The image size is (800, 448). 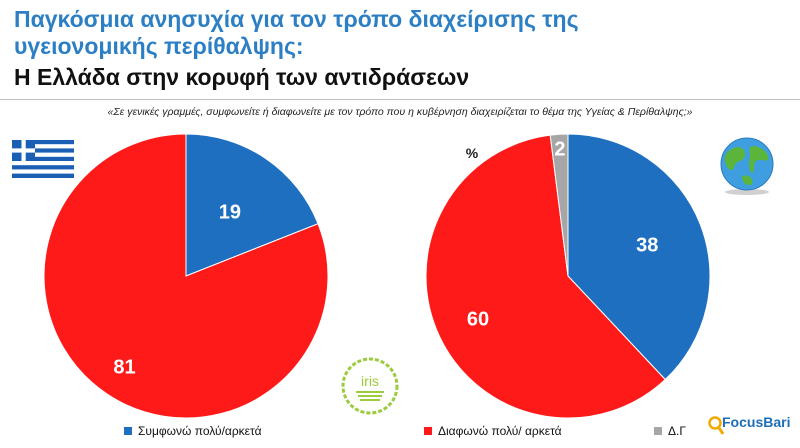 I want to click on legend-swatch-agree, so click(x=128, y=431).